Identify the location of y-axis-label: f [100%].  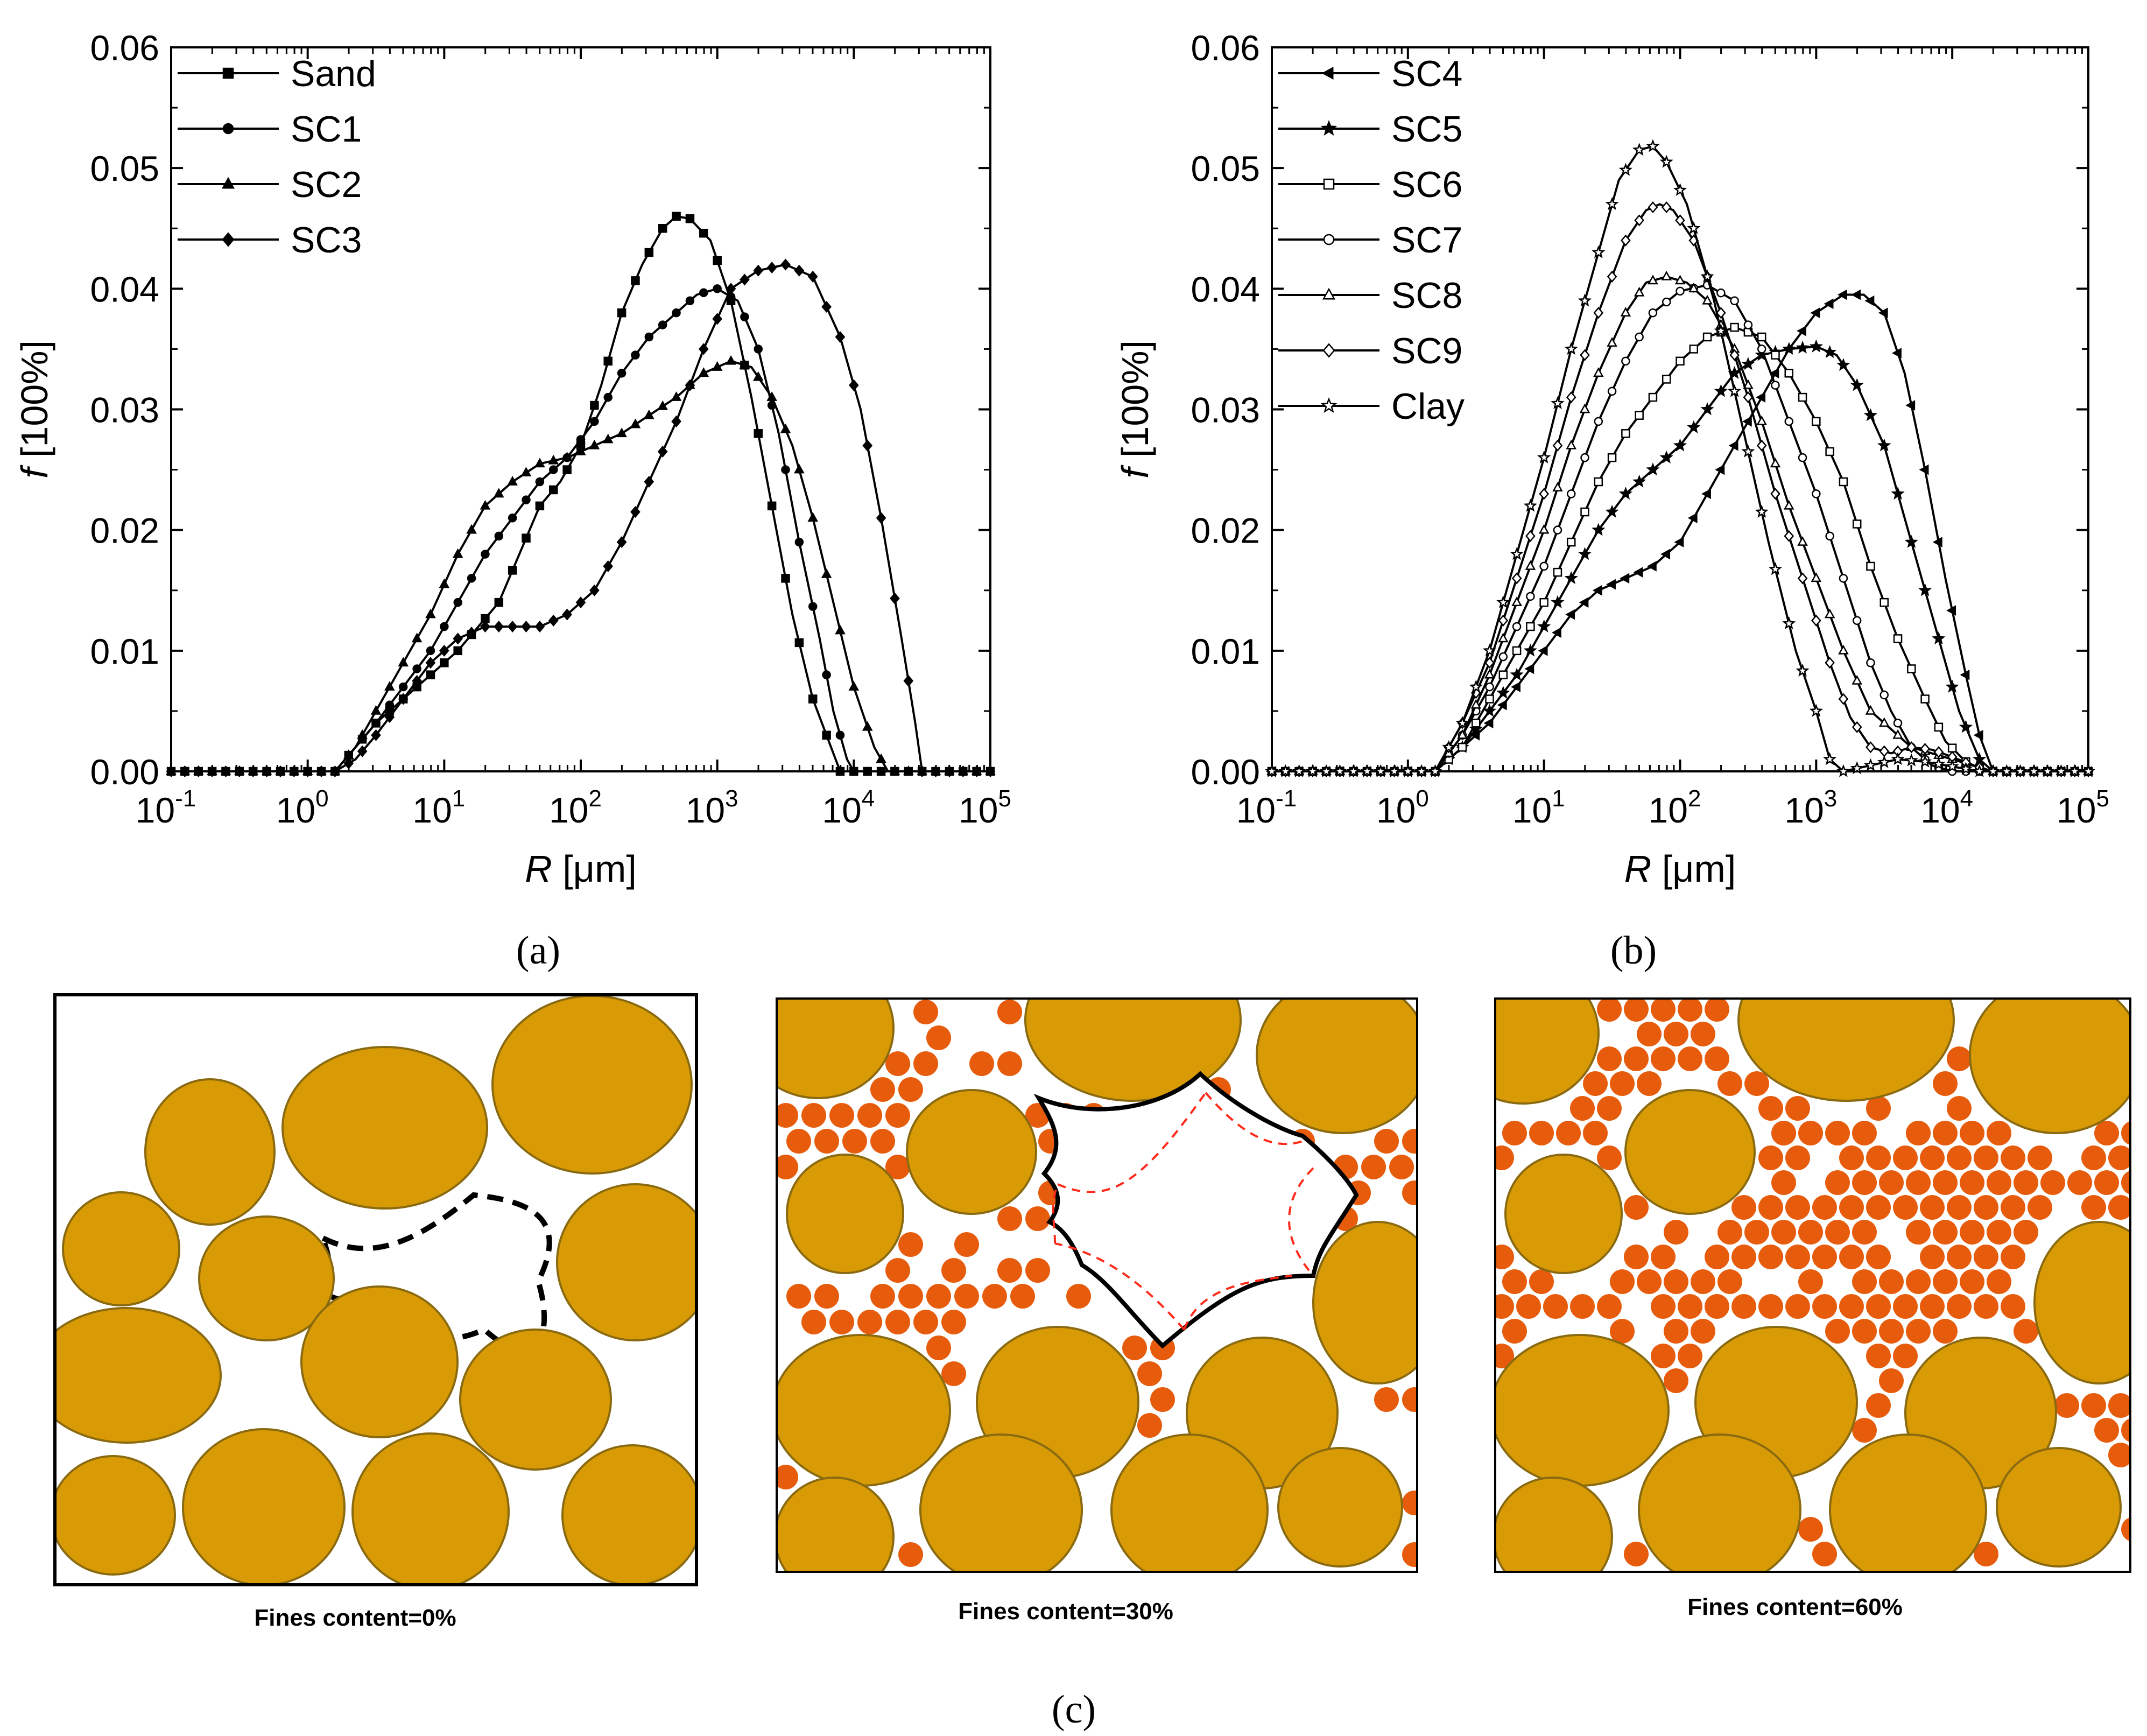
(1135, 409).